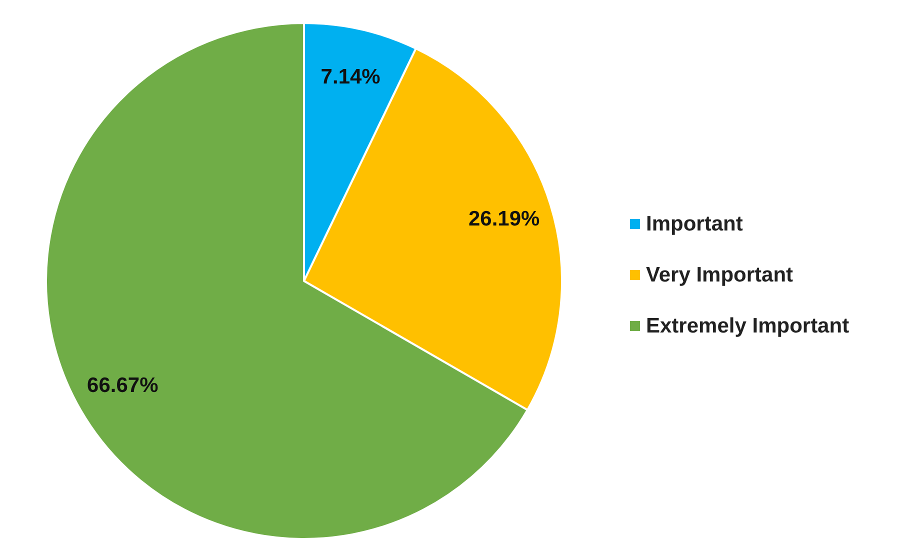 This screenshot has height=550, width=906. What do you see at coordinates (720, 275) in the screenshot?
I see `legend-label: Very Important` at bounding box center [720, 275].